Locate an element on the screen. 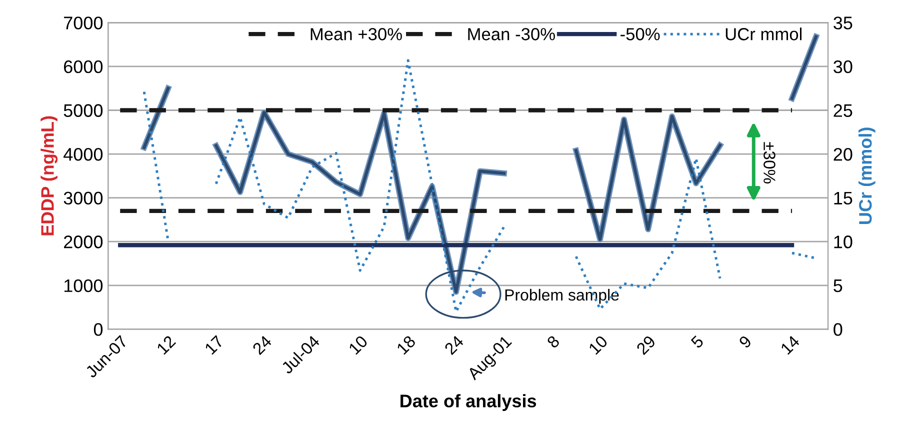 The height and width of the screenshot is (436, 901). y2-tick-label: 20 is located at coordinates (843, 154).